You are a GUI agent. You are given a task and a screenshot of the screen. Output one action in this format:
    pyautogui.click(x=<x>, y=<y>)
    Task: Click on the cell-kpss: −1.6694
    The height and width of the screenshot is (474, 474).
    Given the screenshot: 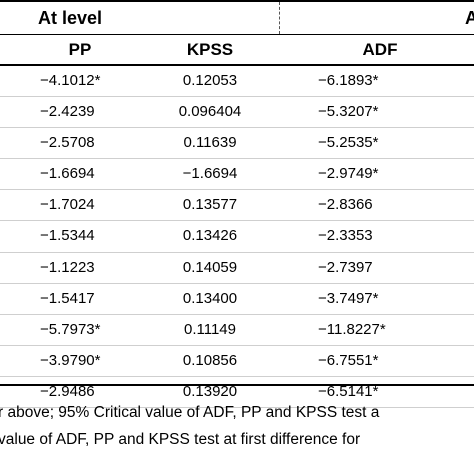 What is the action you would take?
    pyautogui.click(x=210, y=174)
    